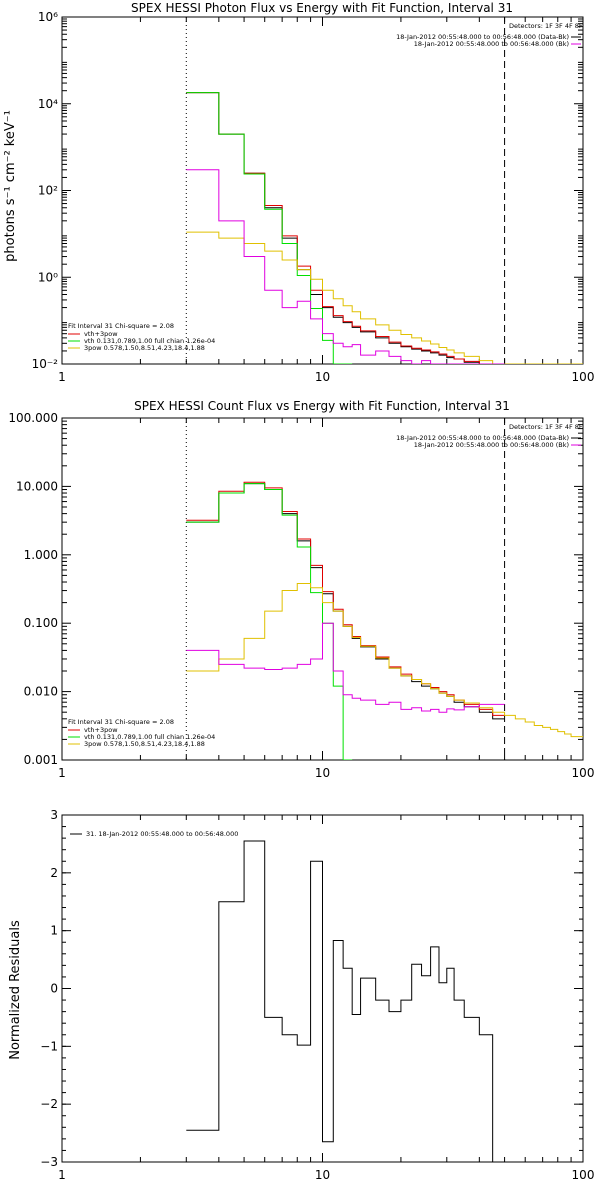 The image size is (600, 1200). Describe the element at coordinates (54, 815) in the screenshot. I see `y-tick-label: 3` at that location.